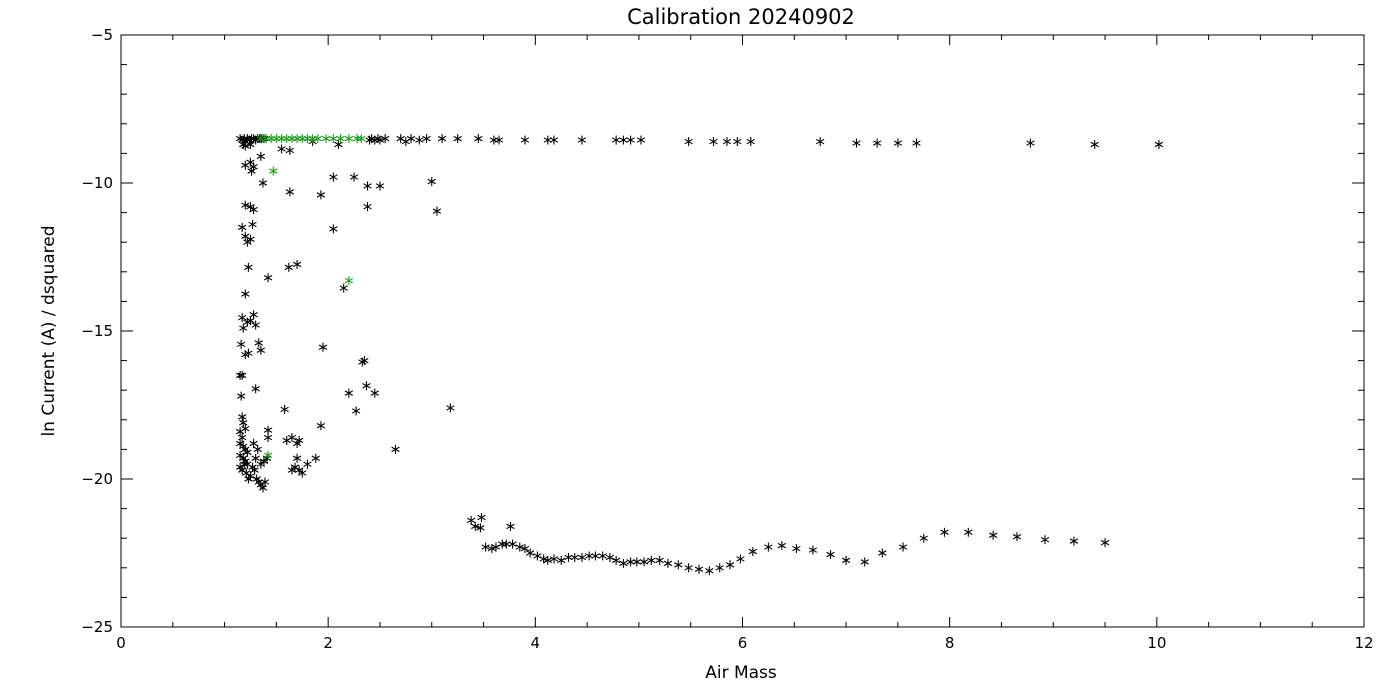 The width and height of the screenshot is (1400, 700). Describe the element at coordinates (102, 35) in the screenshot. I see `y-tick-label: −5` at that location.